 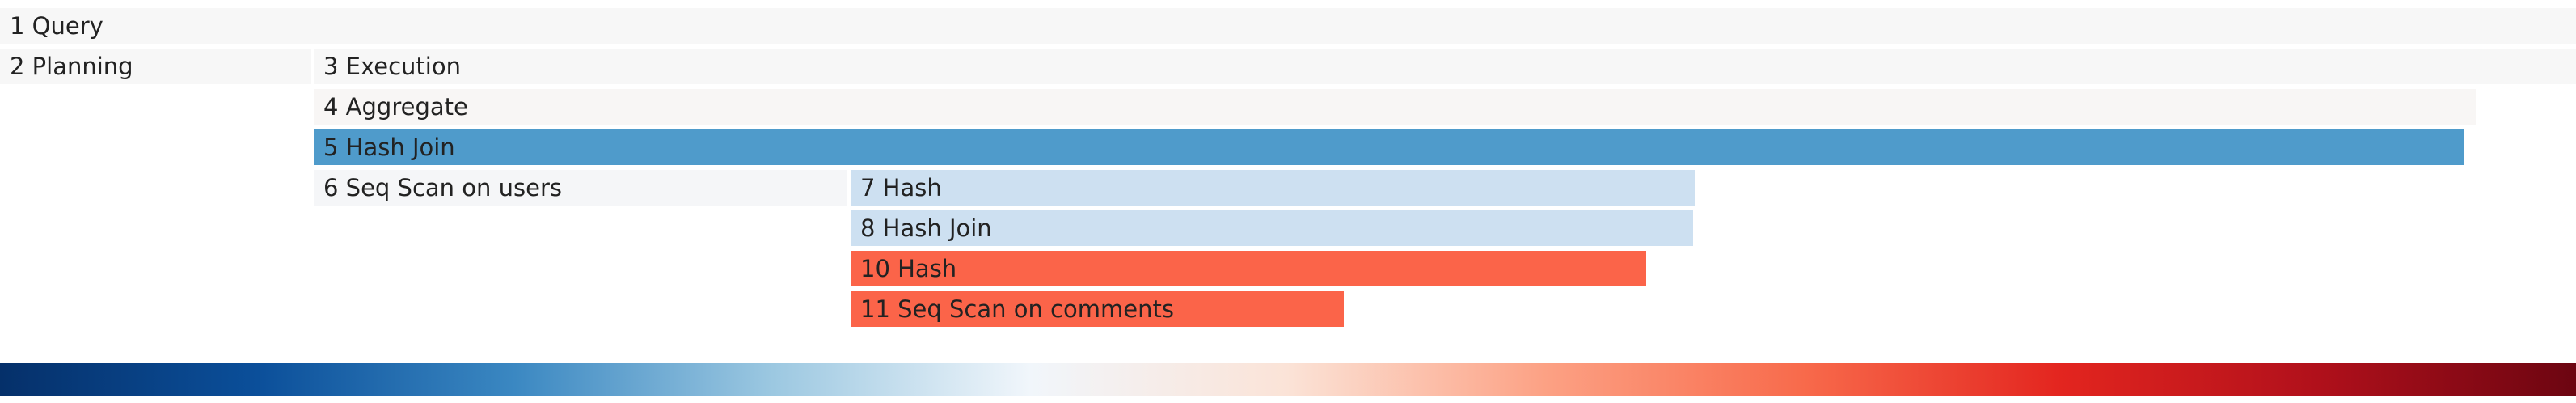 What do you see at coordinates (1272, 228) in the screenshot?
I see `node-hash-join-8: 8 Hash Join` at bounding box center [1272, 228].